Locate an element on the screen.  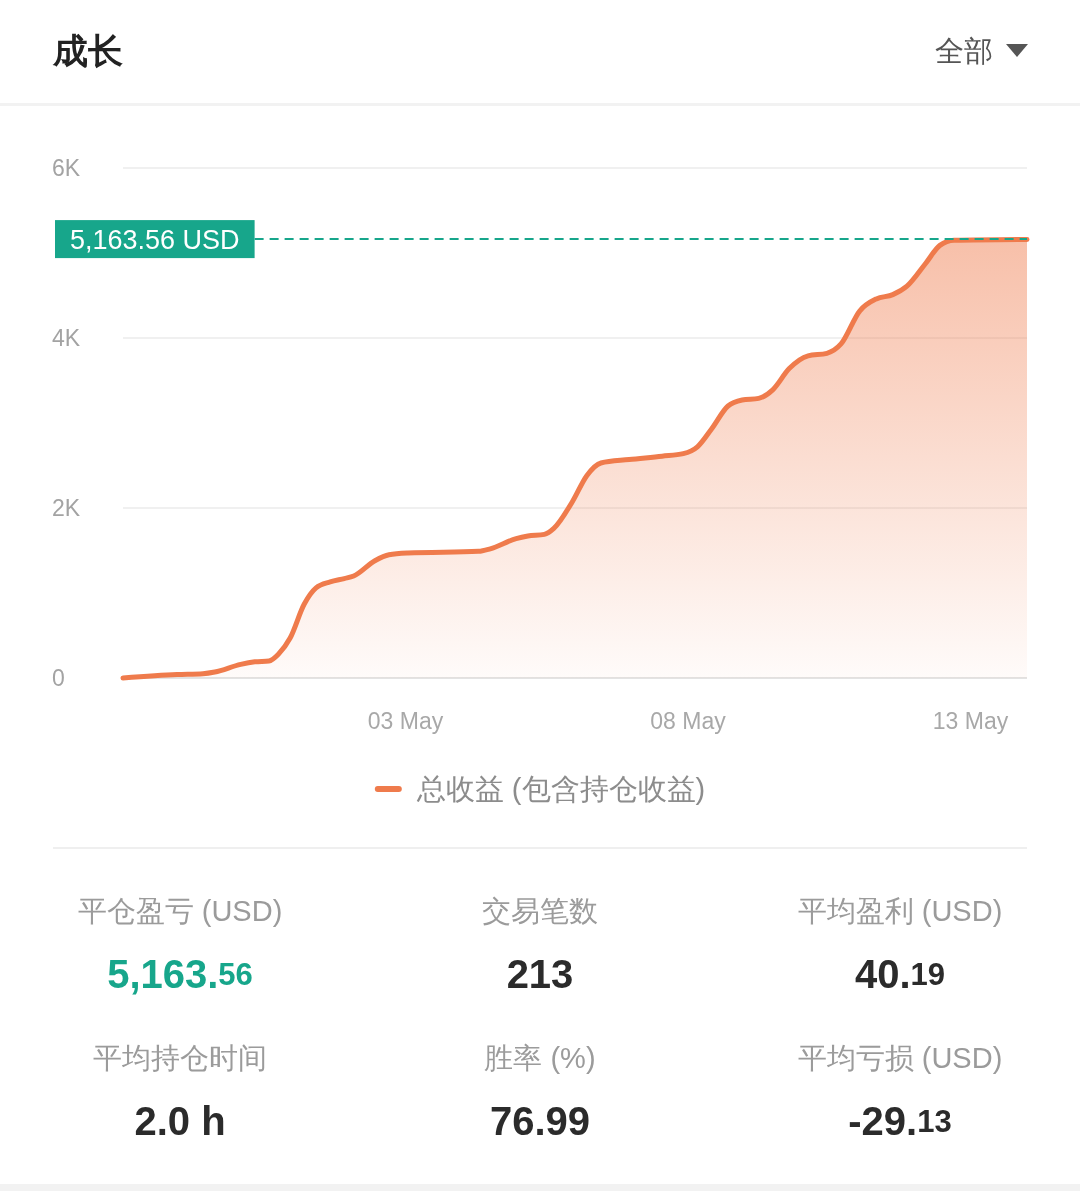
x-tick-label: 13 May is located at coordinates (970, 721).